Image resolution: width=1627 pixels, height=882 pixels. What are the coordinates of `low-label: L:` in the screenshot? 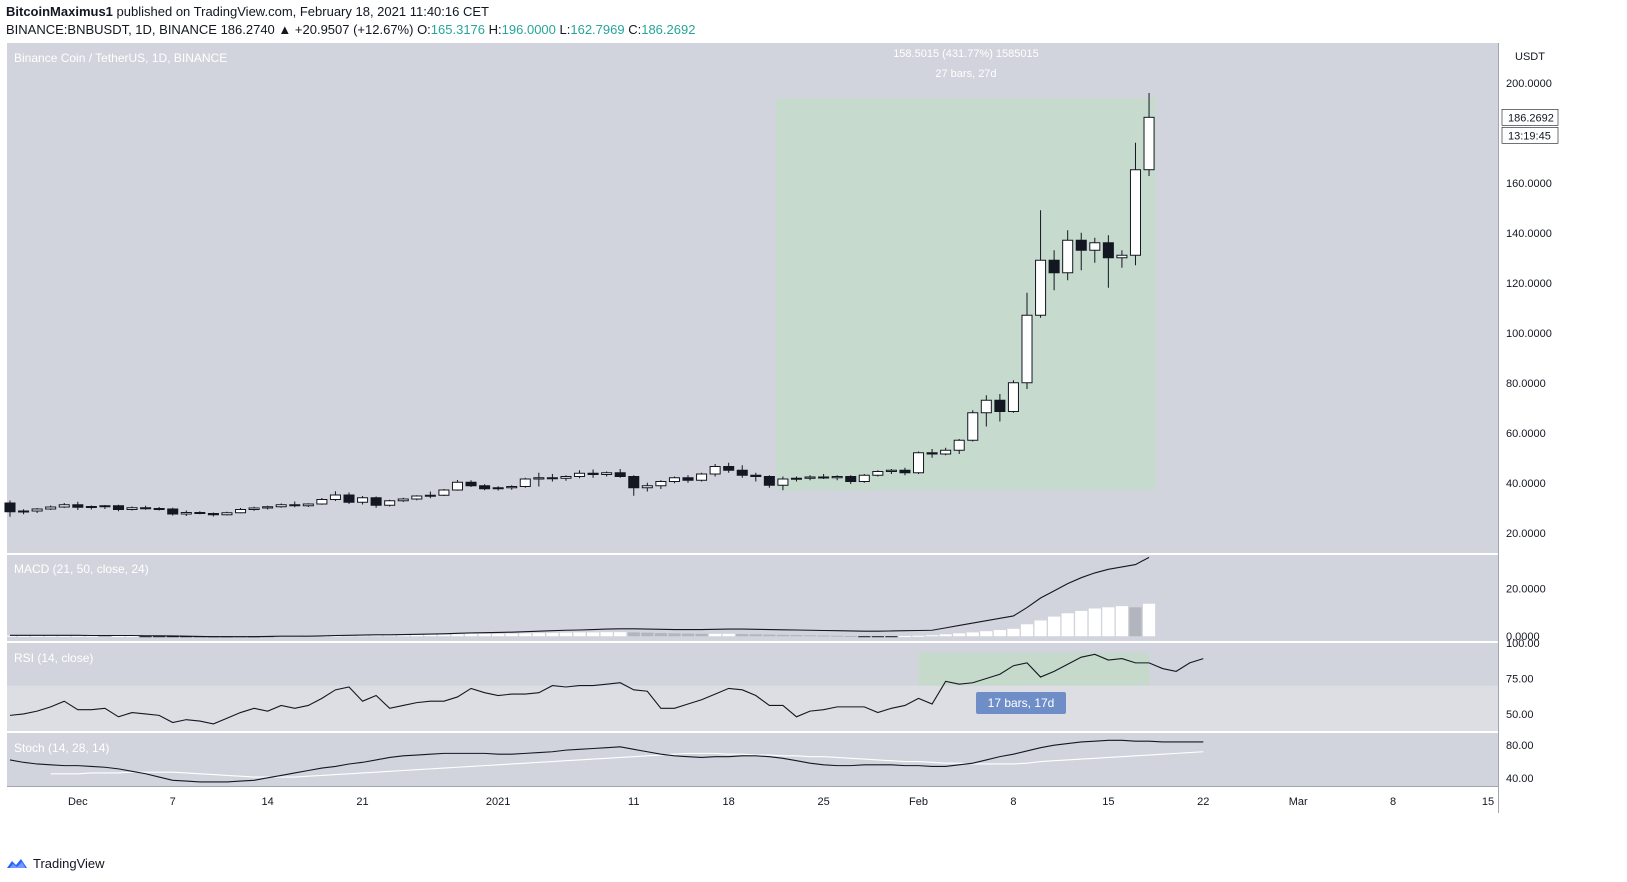 It's located at (565, 29).